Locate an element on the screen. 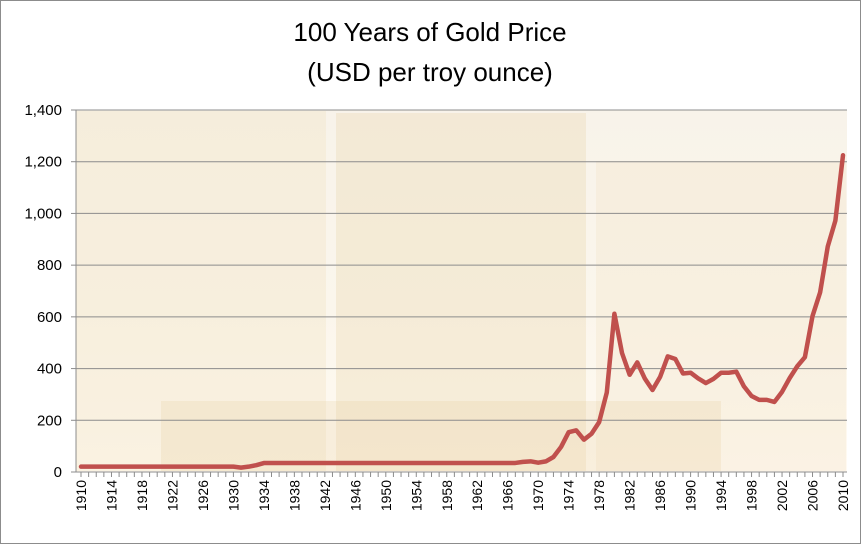  x-tick-label: 1926 is located at coordinates (203, 495).